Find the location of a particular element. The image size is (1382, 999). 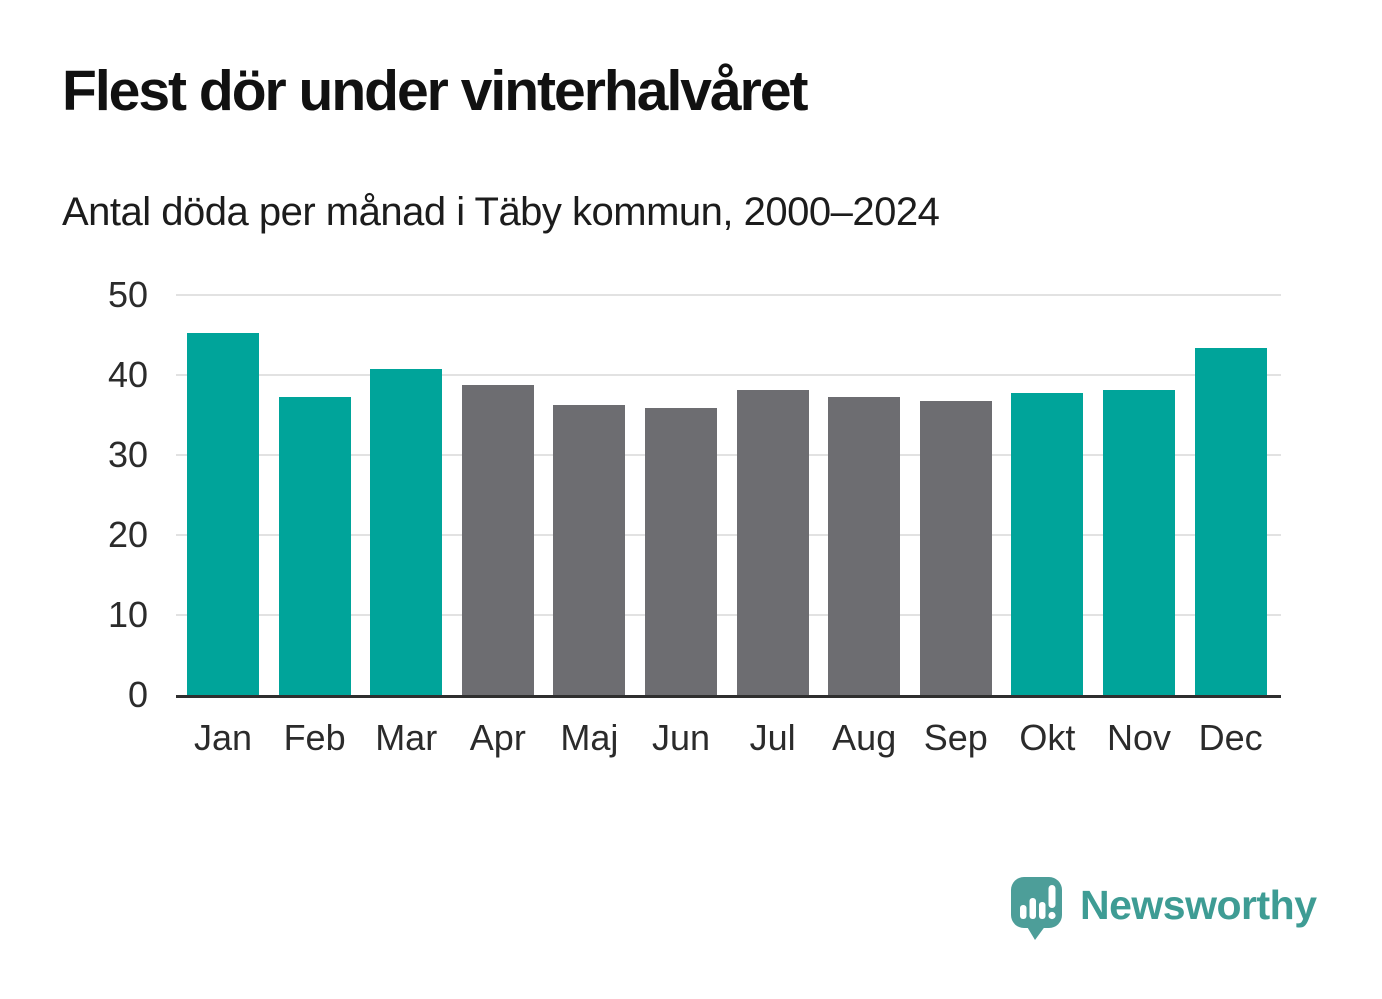

x-tick-label-aug: Aug is located at coordinates (864, 737).